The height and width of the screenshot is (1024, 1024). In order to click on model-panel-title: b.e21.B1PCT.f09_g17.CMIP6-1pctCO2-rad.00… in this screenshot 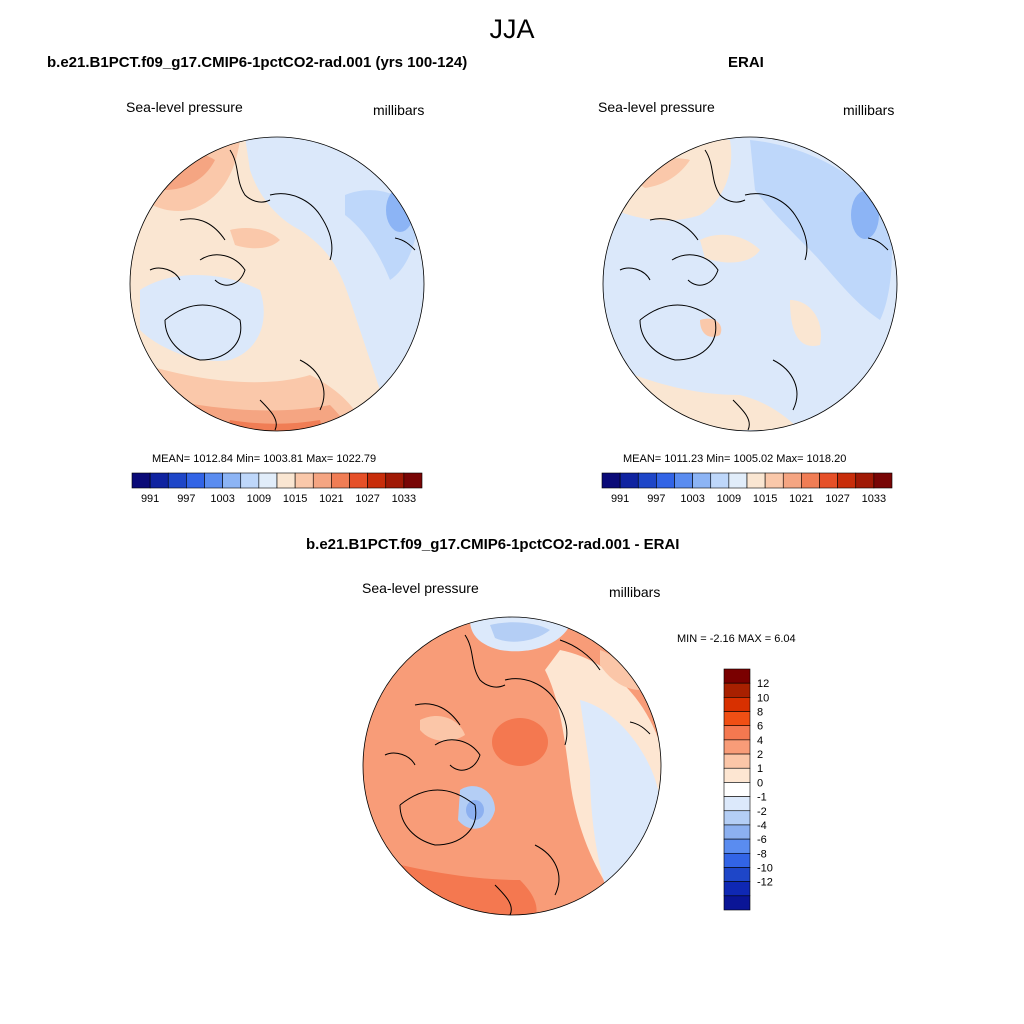, I will do `click(257, 62)`.